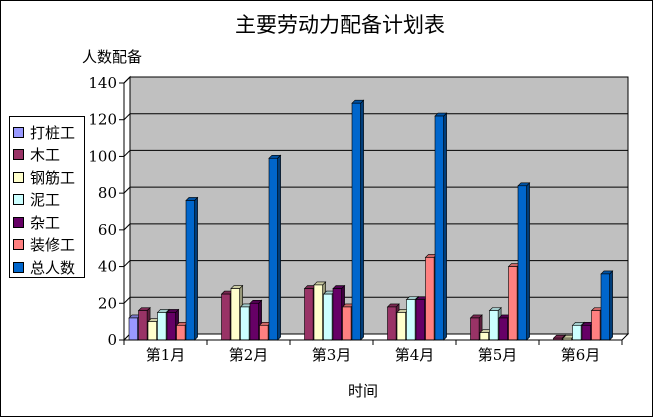 The height and width of the screenshot is (417, 653). I want to click on y-tick-label: 120, so click(102, 120).